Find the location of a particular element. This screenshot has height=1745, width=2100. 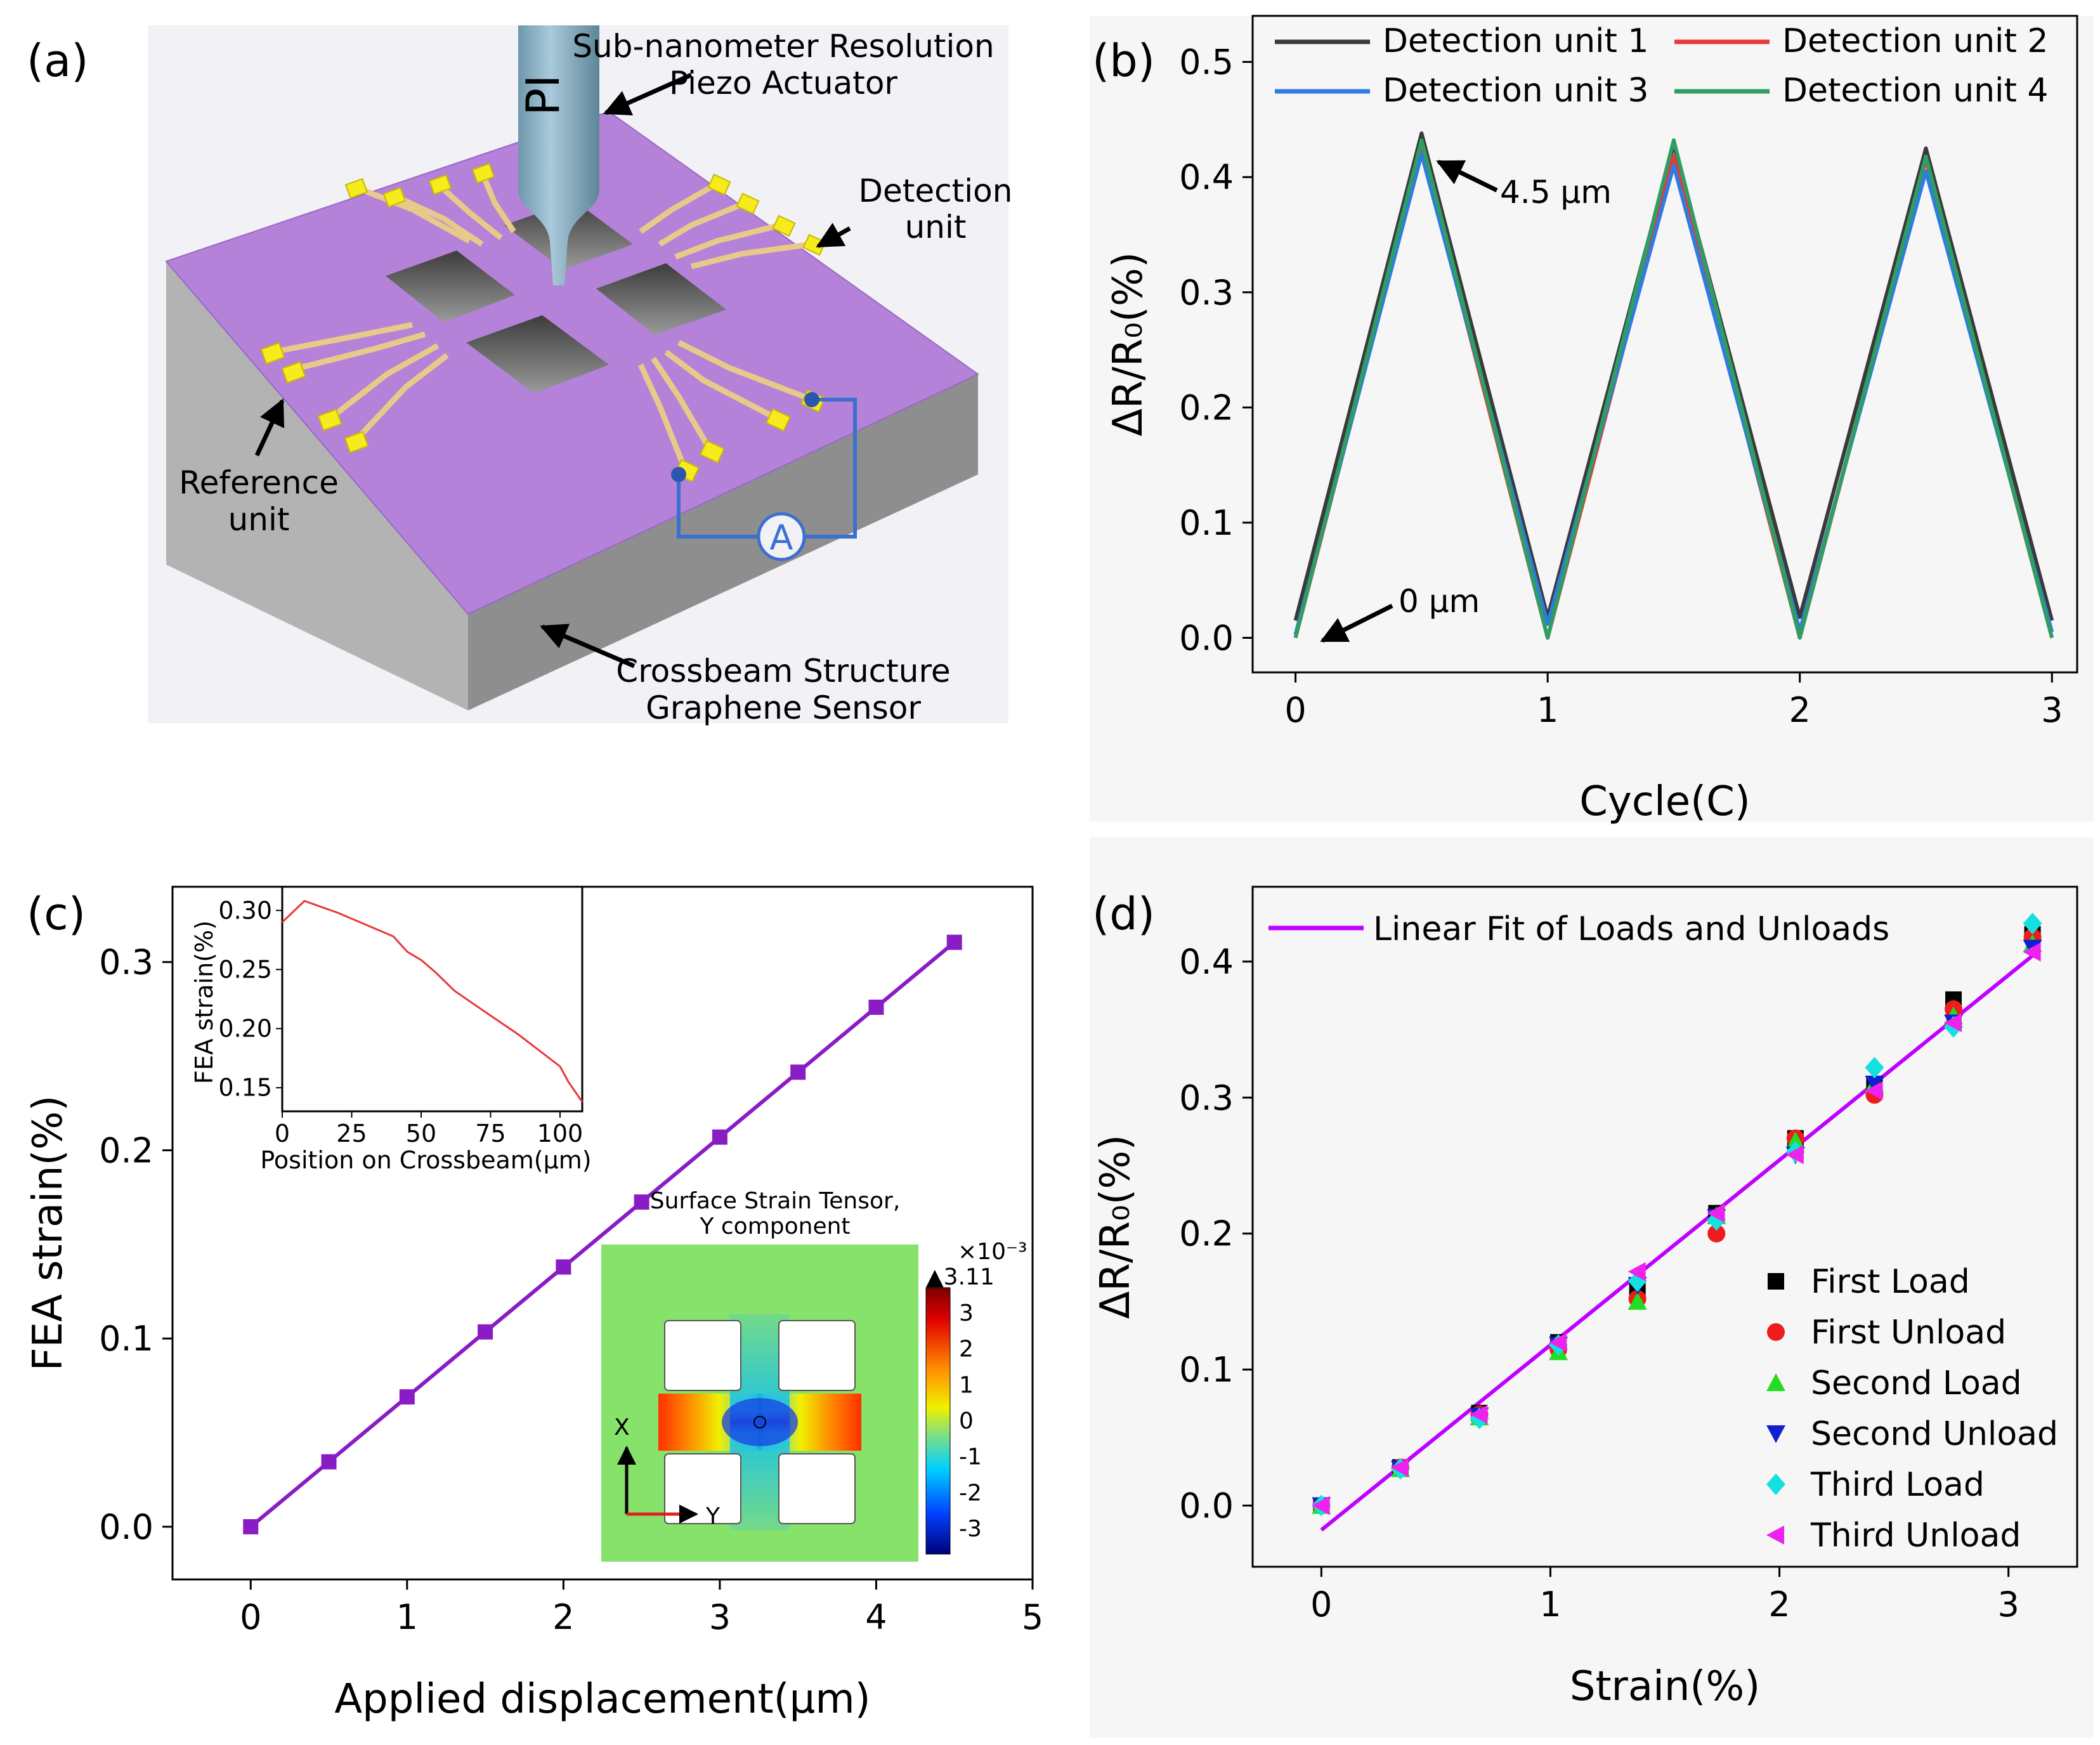

crossbeam-hole-left is located at coordinates (450, 286).